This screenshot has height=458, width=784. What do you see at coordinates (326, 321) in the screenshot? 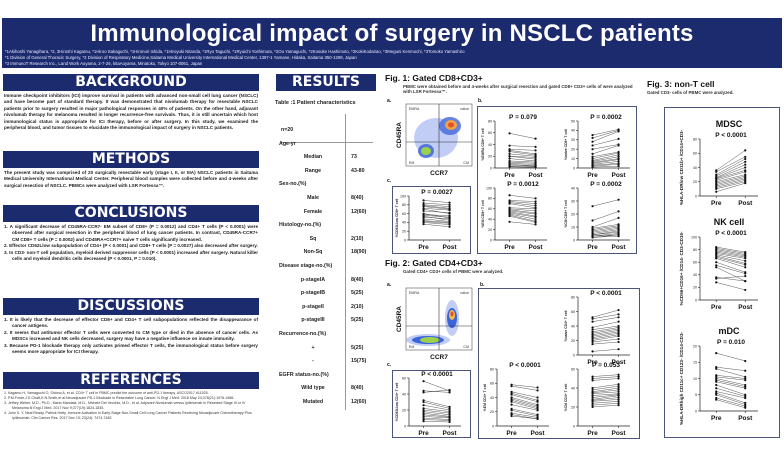
I see `table-row: p-stageIII 5(25)` at bounding box center [326, 321].